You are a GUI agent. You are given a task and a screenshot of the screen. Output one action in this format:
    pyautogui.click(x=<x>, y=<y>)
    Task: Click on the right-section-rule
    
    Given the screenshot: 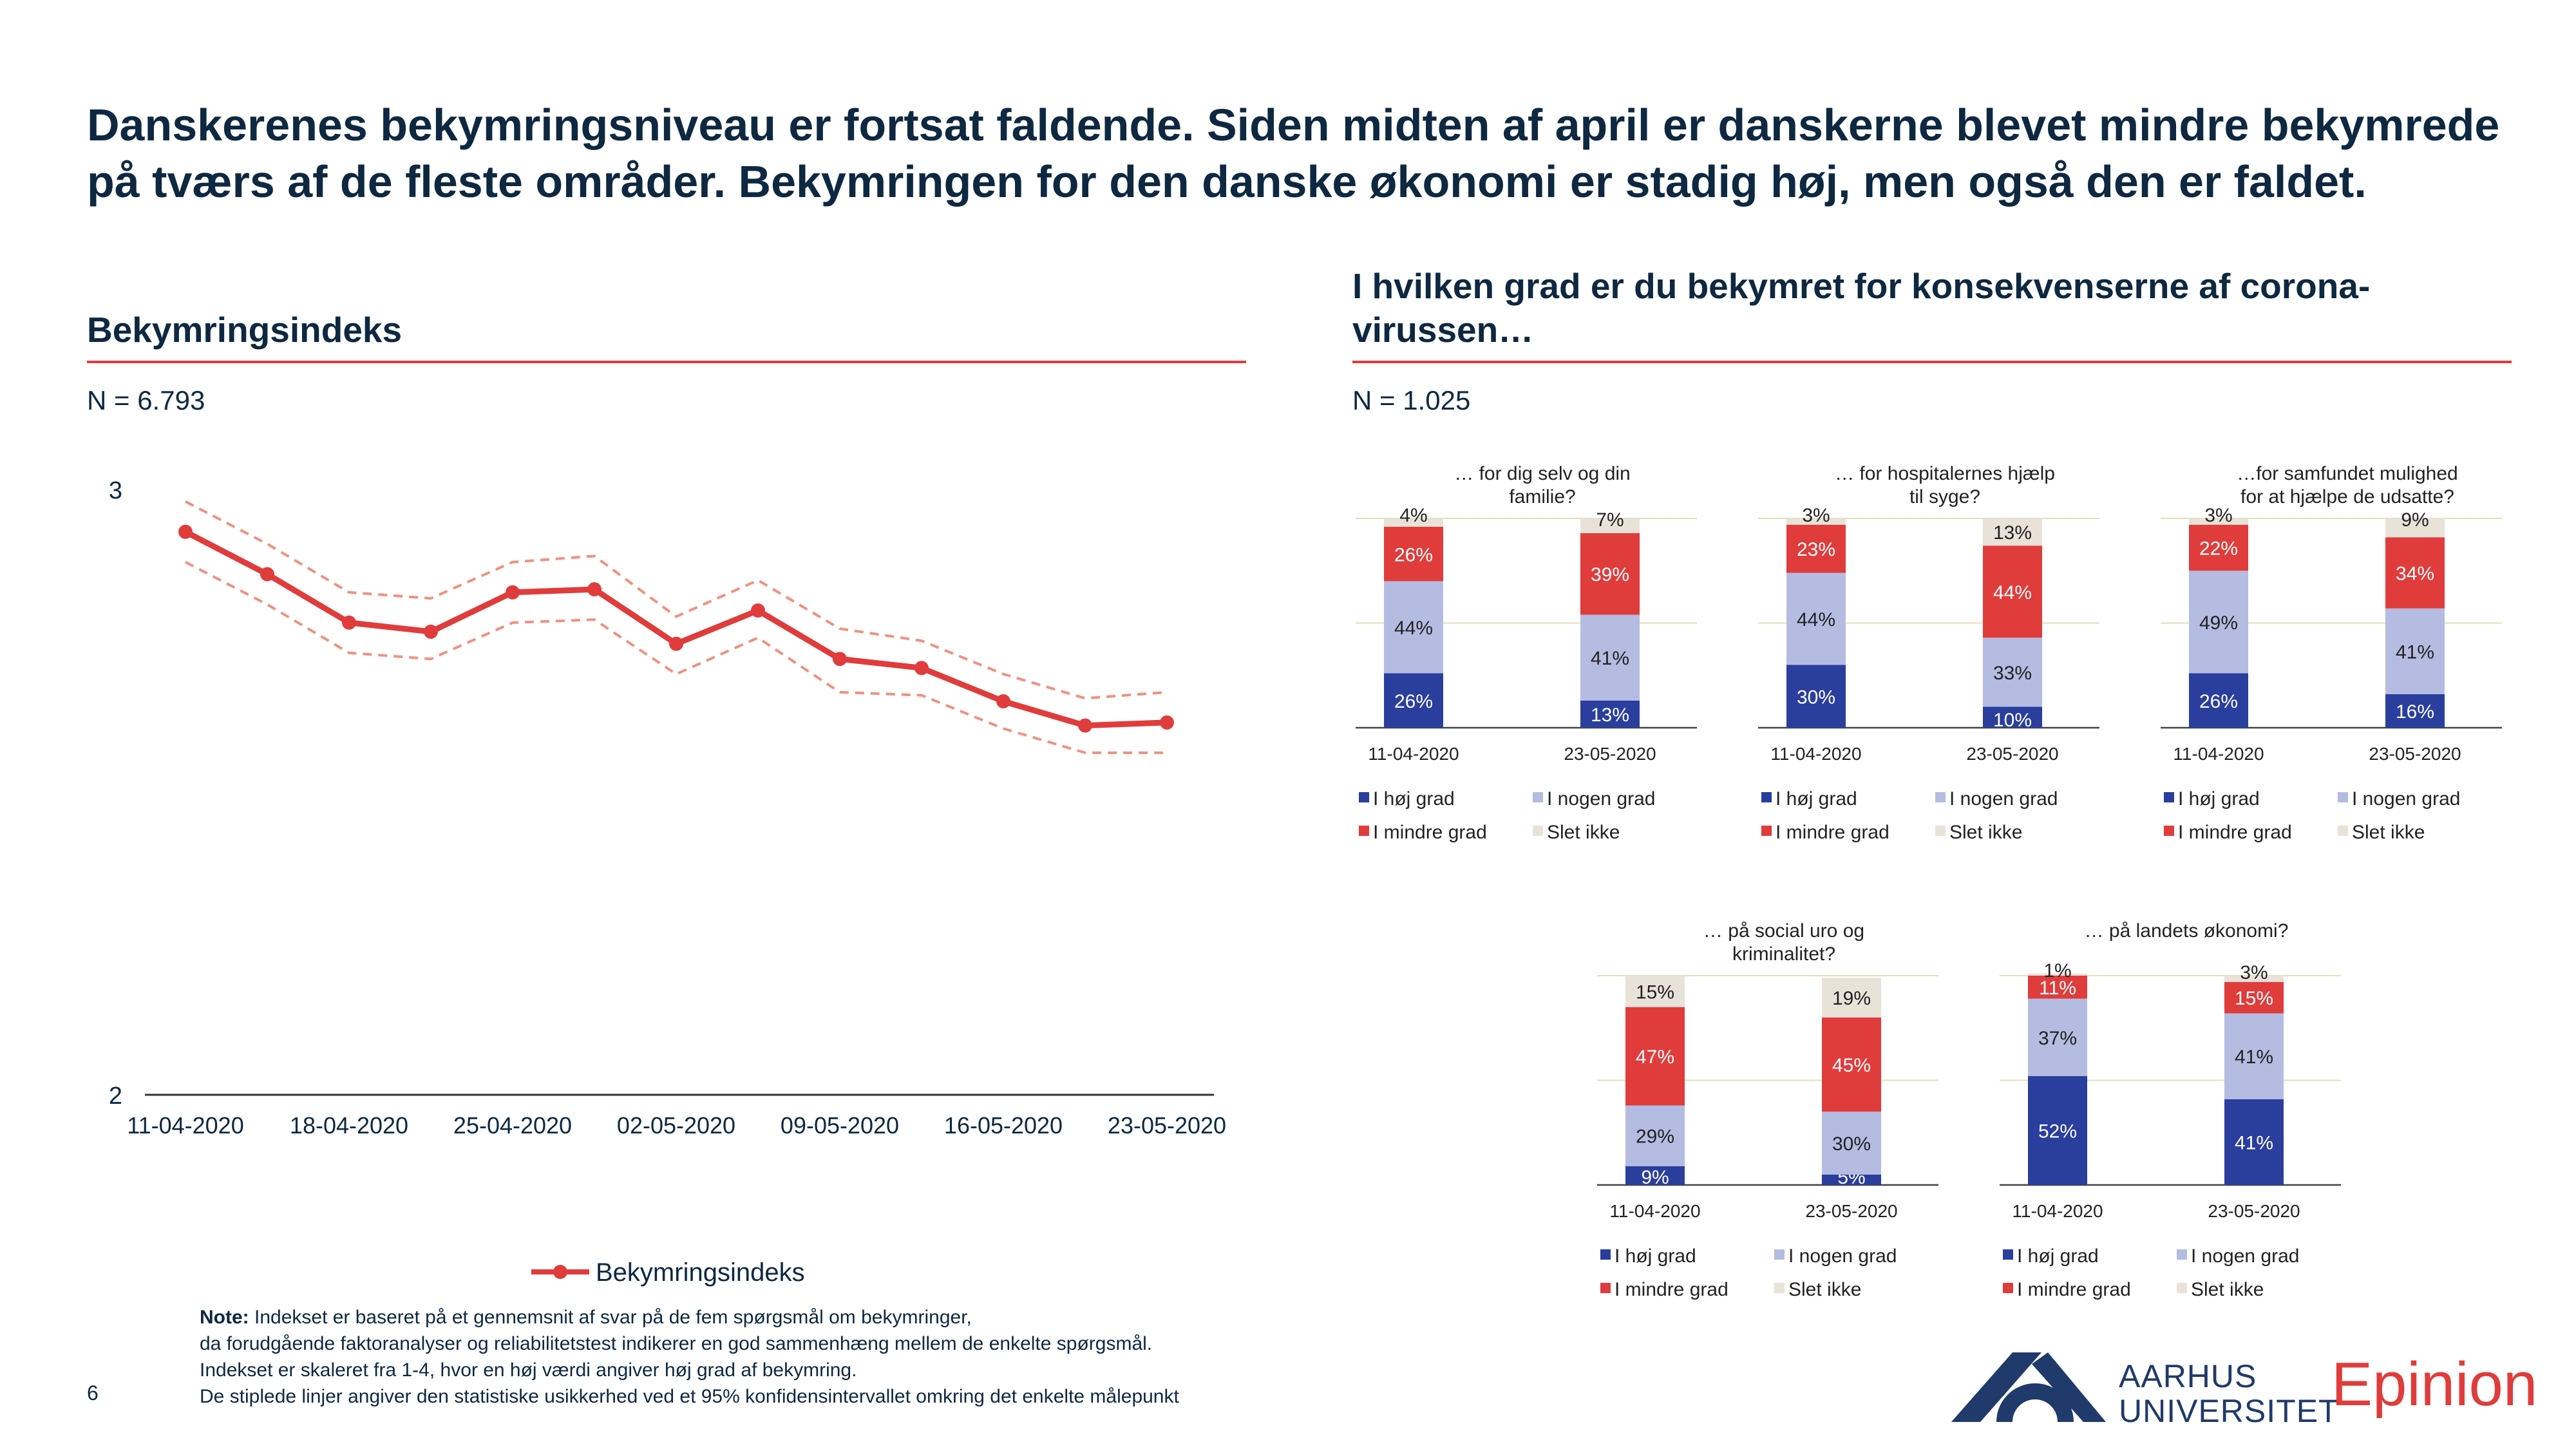 What is the action you would take?
    pyautogui.click(x=1932, y=362)
    